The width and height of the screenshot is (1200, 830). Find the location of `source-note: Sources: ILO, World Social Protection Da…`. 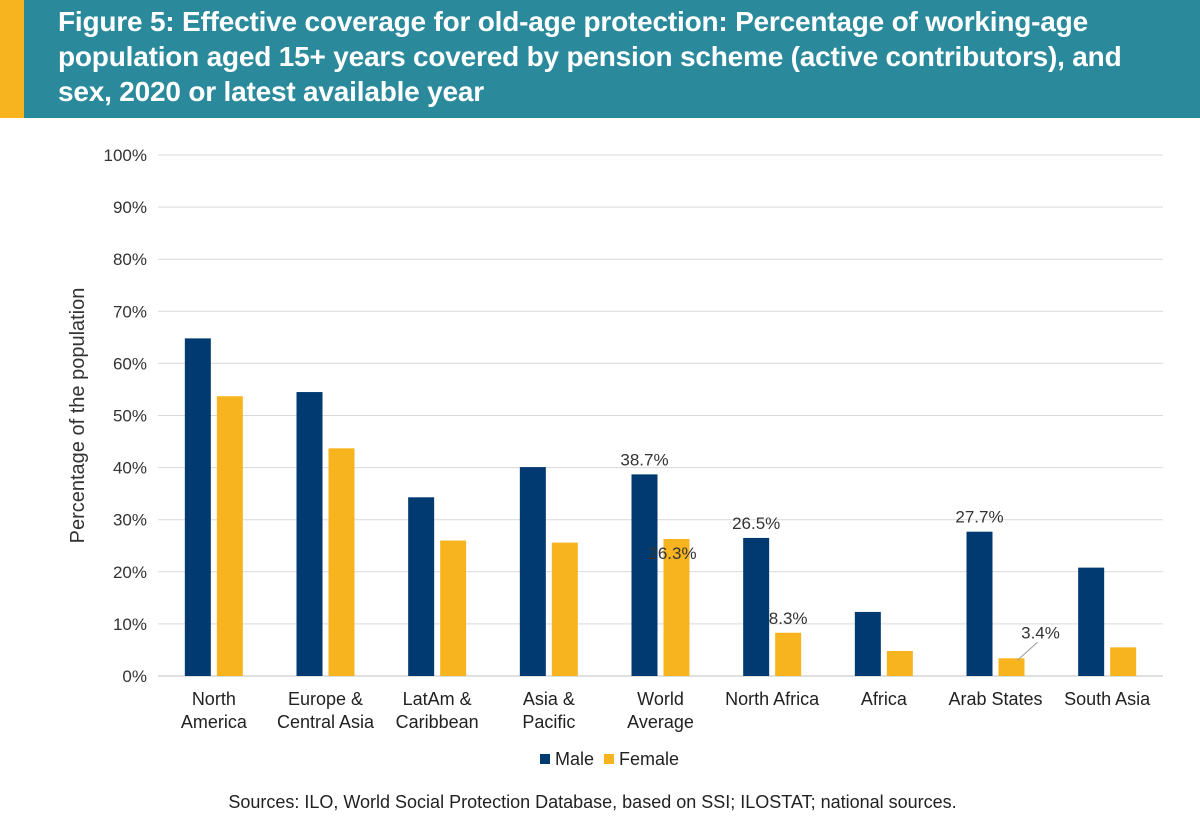

source-note: Sources: ILO, World Social Protection Da… is located at coordinates (592, 802).